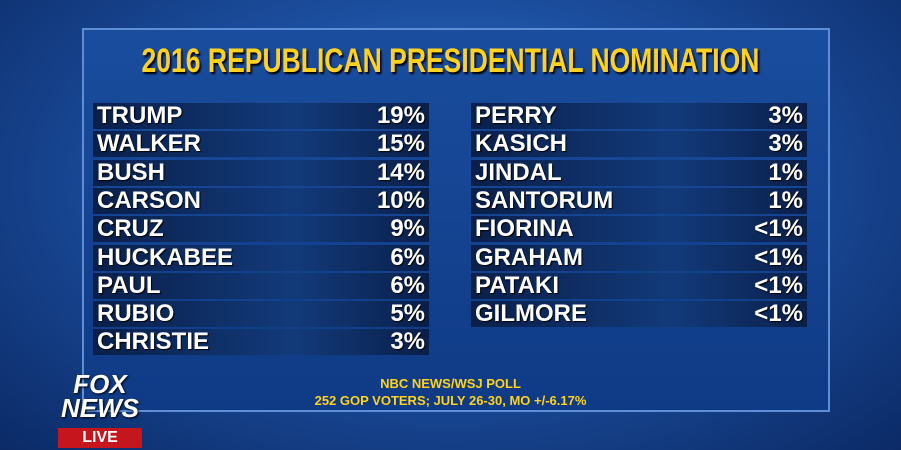 This screenshot has height=450, width=901. I want to click on poll-row: GILMORE <1%, so click(639, 314).